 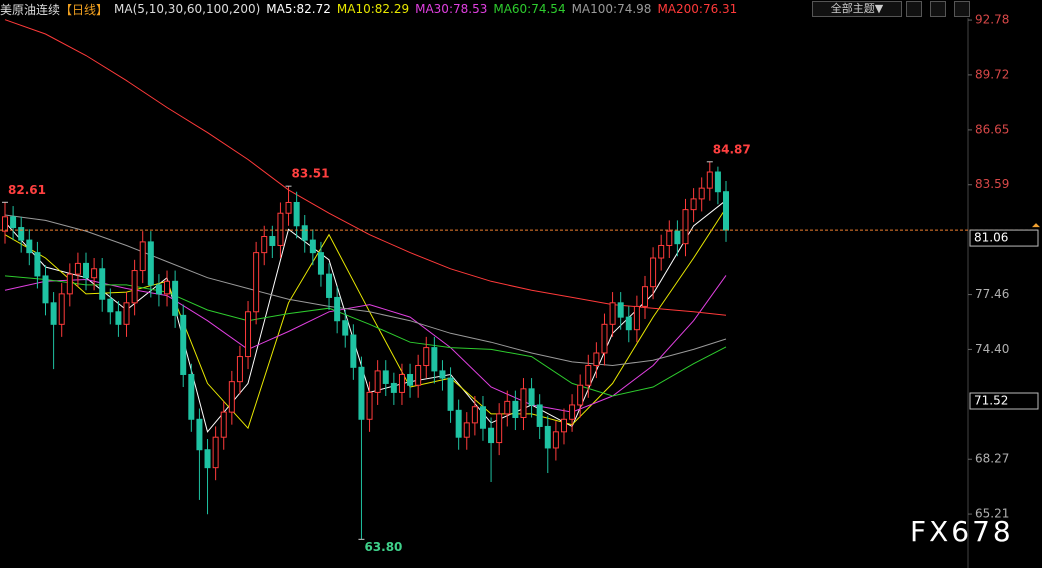 I want to click on y-tick-label: 77.46, so click(x=992, y=294).